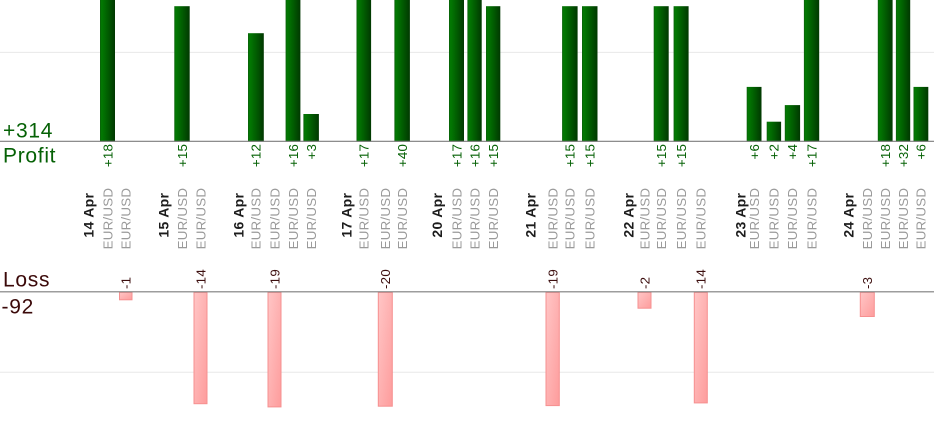  Describe the element at coordinates (903, 155) in the screenshot. I see `svg-text: +32` at that location.